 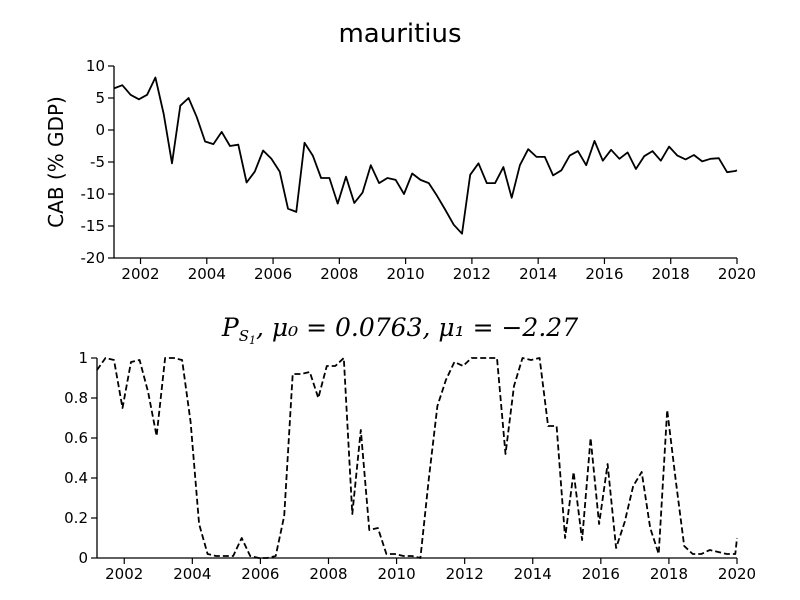 What do you see at coordinates (93, 226) in the screenshot?
I see `y-tick-label: -15` at bounding box center [93, 226].